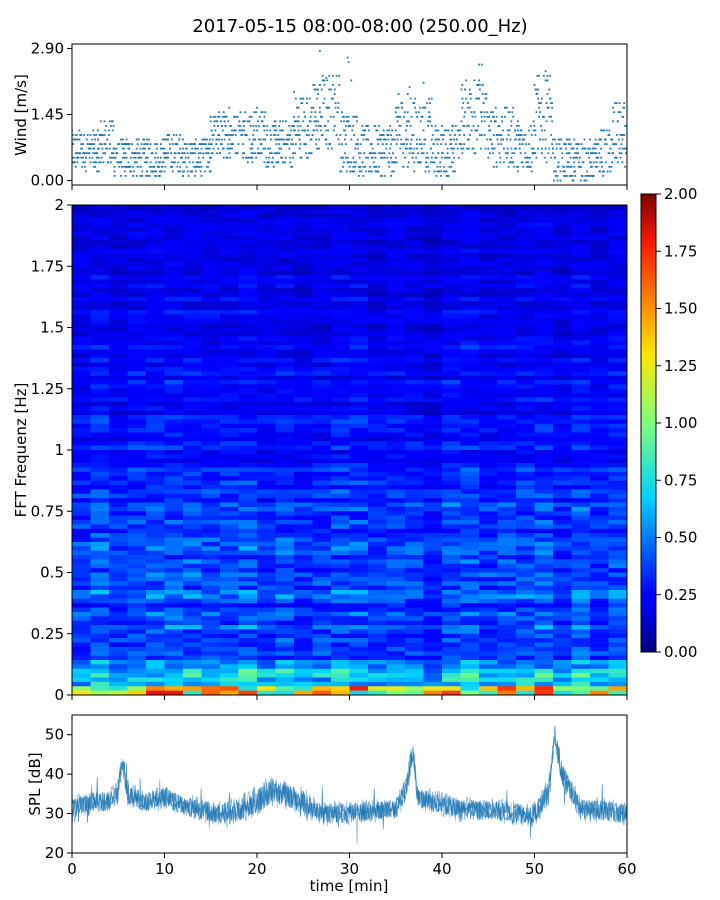 This screenshot has width=720, height=900. I want to click on wind-panel: 0.001.452.90 Wind [m/s], so click(320, 115).